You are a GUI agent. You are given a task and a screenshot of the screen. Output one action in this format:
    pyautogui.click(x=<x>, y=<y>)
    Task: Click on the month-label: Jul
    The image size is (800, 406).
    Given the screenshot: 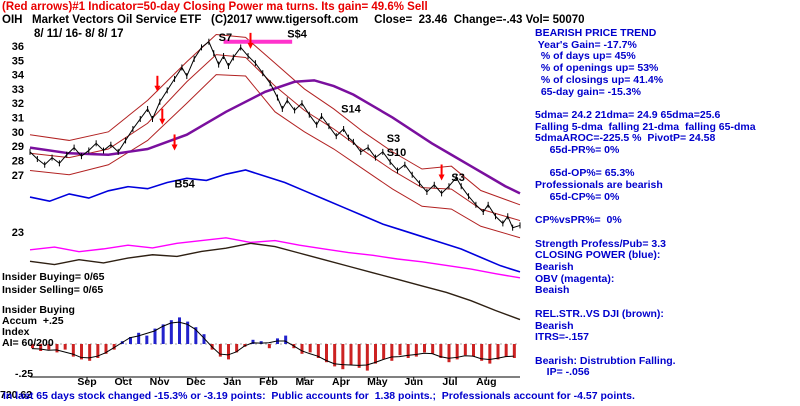 What is the action you would take?
    pyautogui.click(x=449, y=382)
    